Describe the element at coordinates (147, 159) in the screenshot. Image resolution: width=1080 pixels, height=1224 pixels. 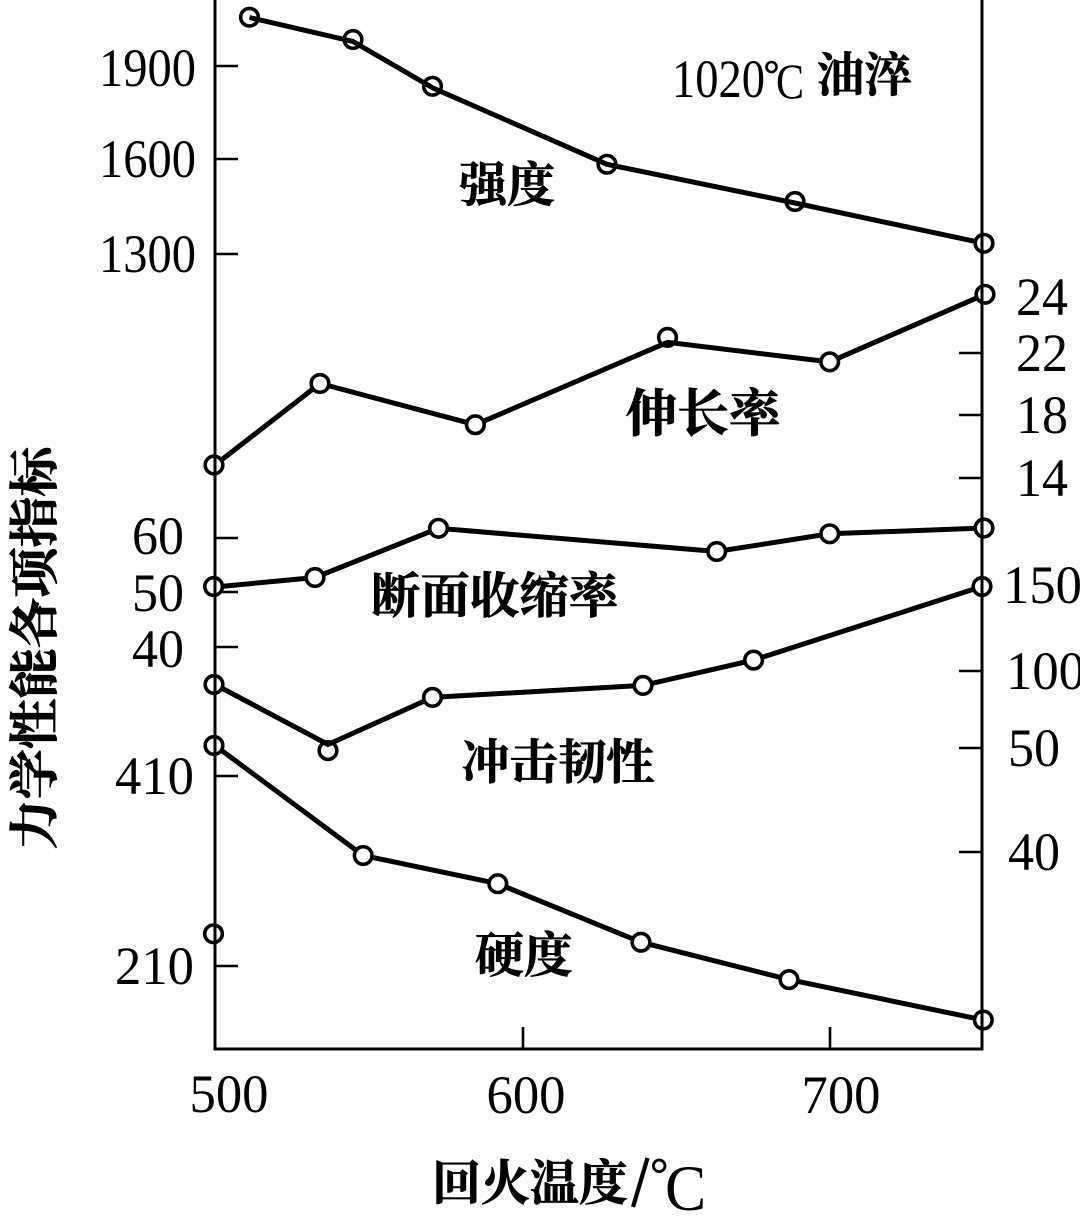
I see `svg-text: 1600` at that location.